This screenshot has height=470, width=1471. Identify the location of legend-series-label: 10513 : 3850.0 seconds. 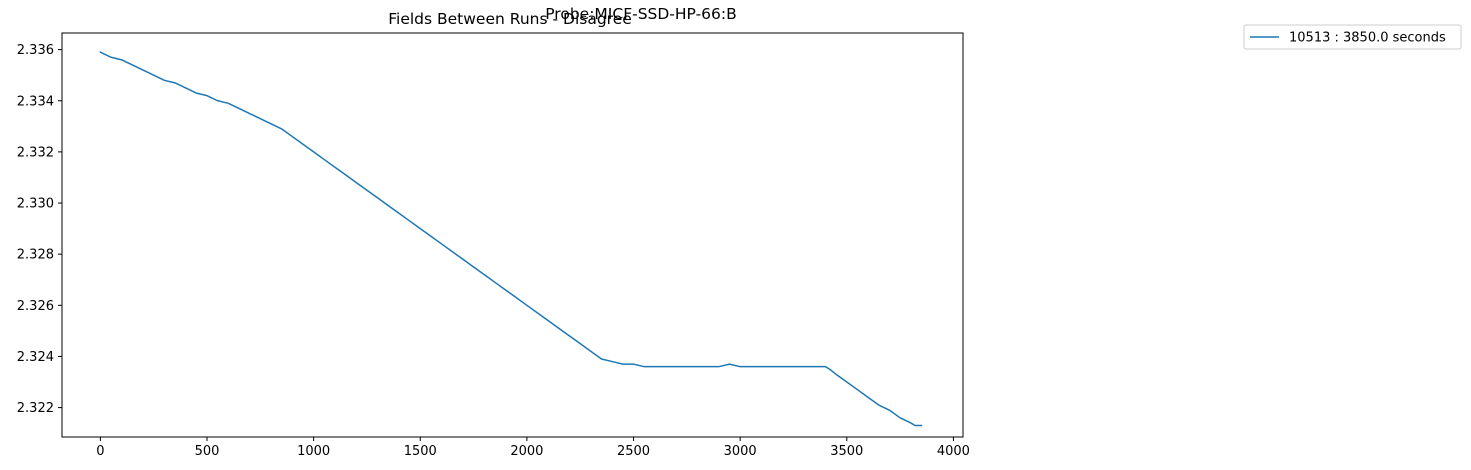
(1367, 38).